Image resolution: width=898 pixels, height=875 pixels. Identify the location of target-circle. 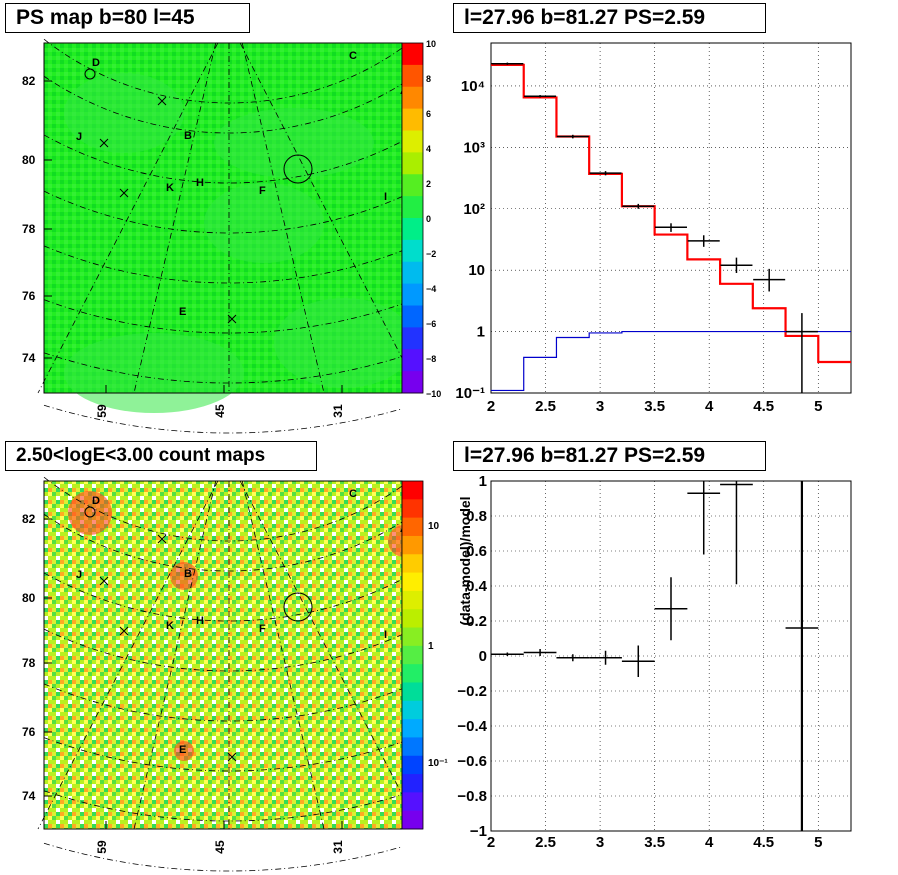
(298, 607).